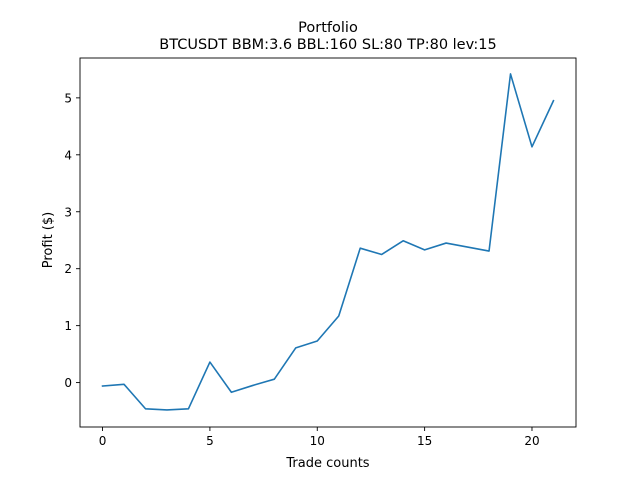 This screenshot has height=484, width=640. Describe the element at coordinates (103, 441) in the screenshot. I see `x-tick-label: 0` at that location.